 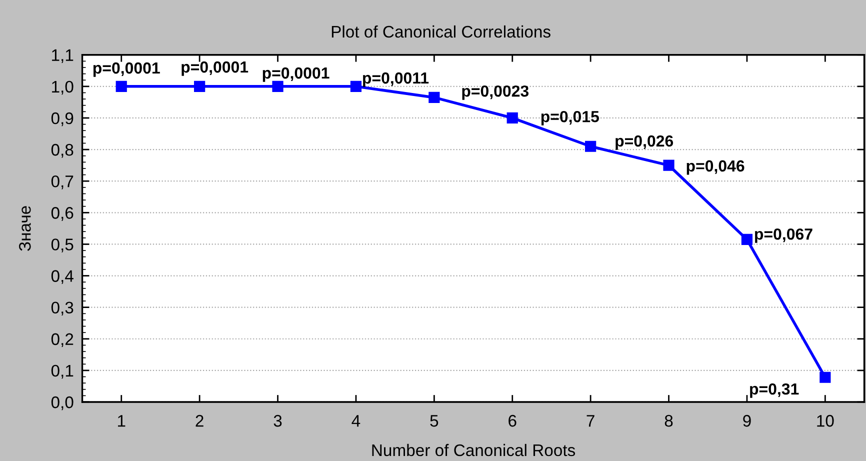 I want to click on y-tick-label: 0,3, so click(x=62, y=309).